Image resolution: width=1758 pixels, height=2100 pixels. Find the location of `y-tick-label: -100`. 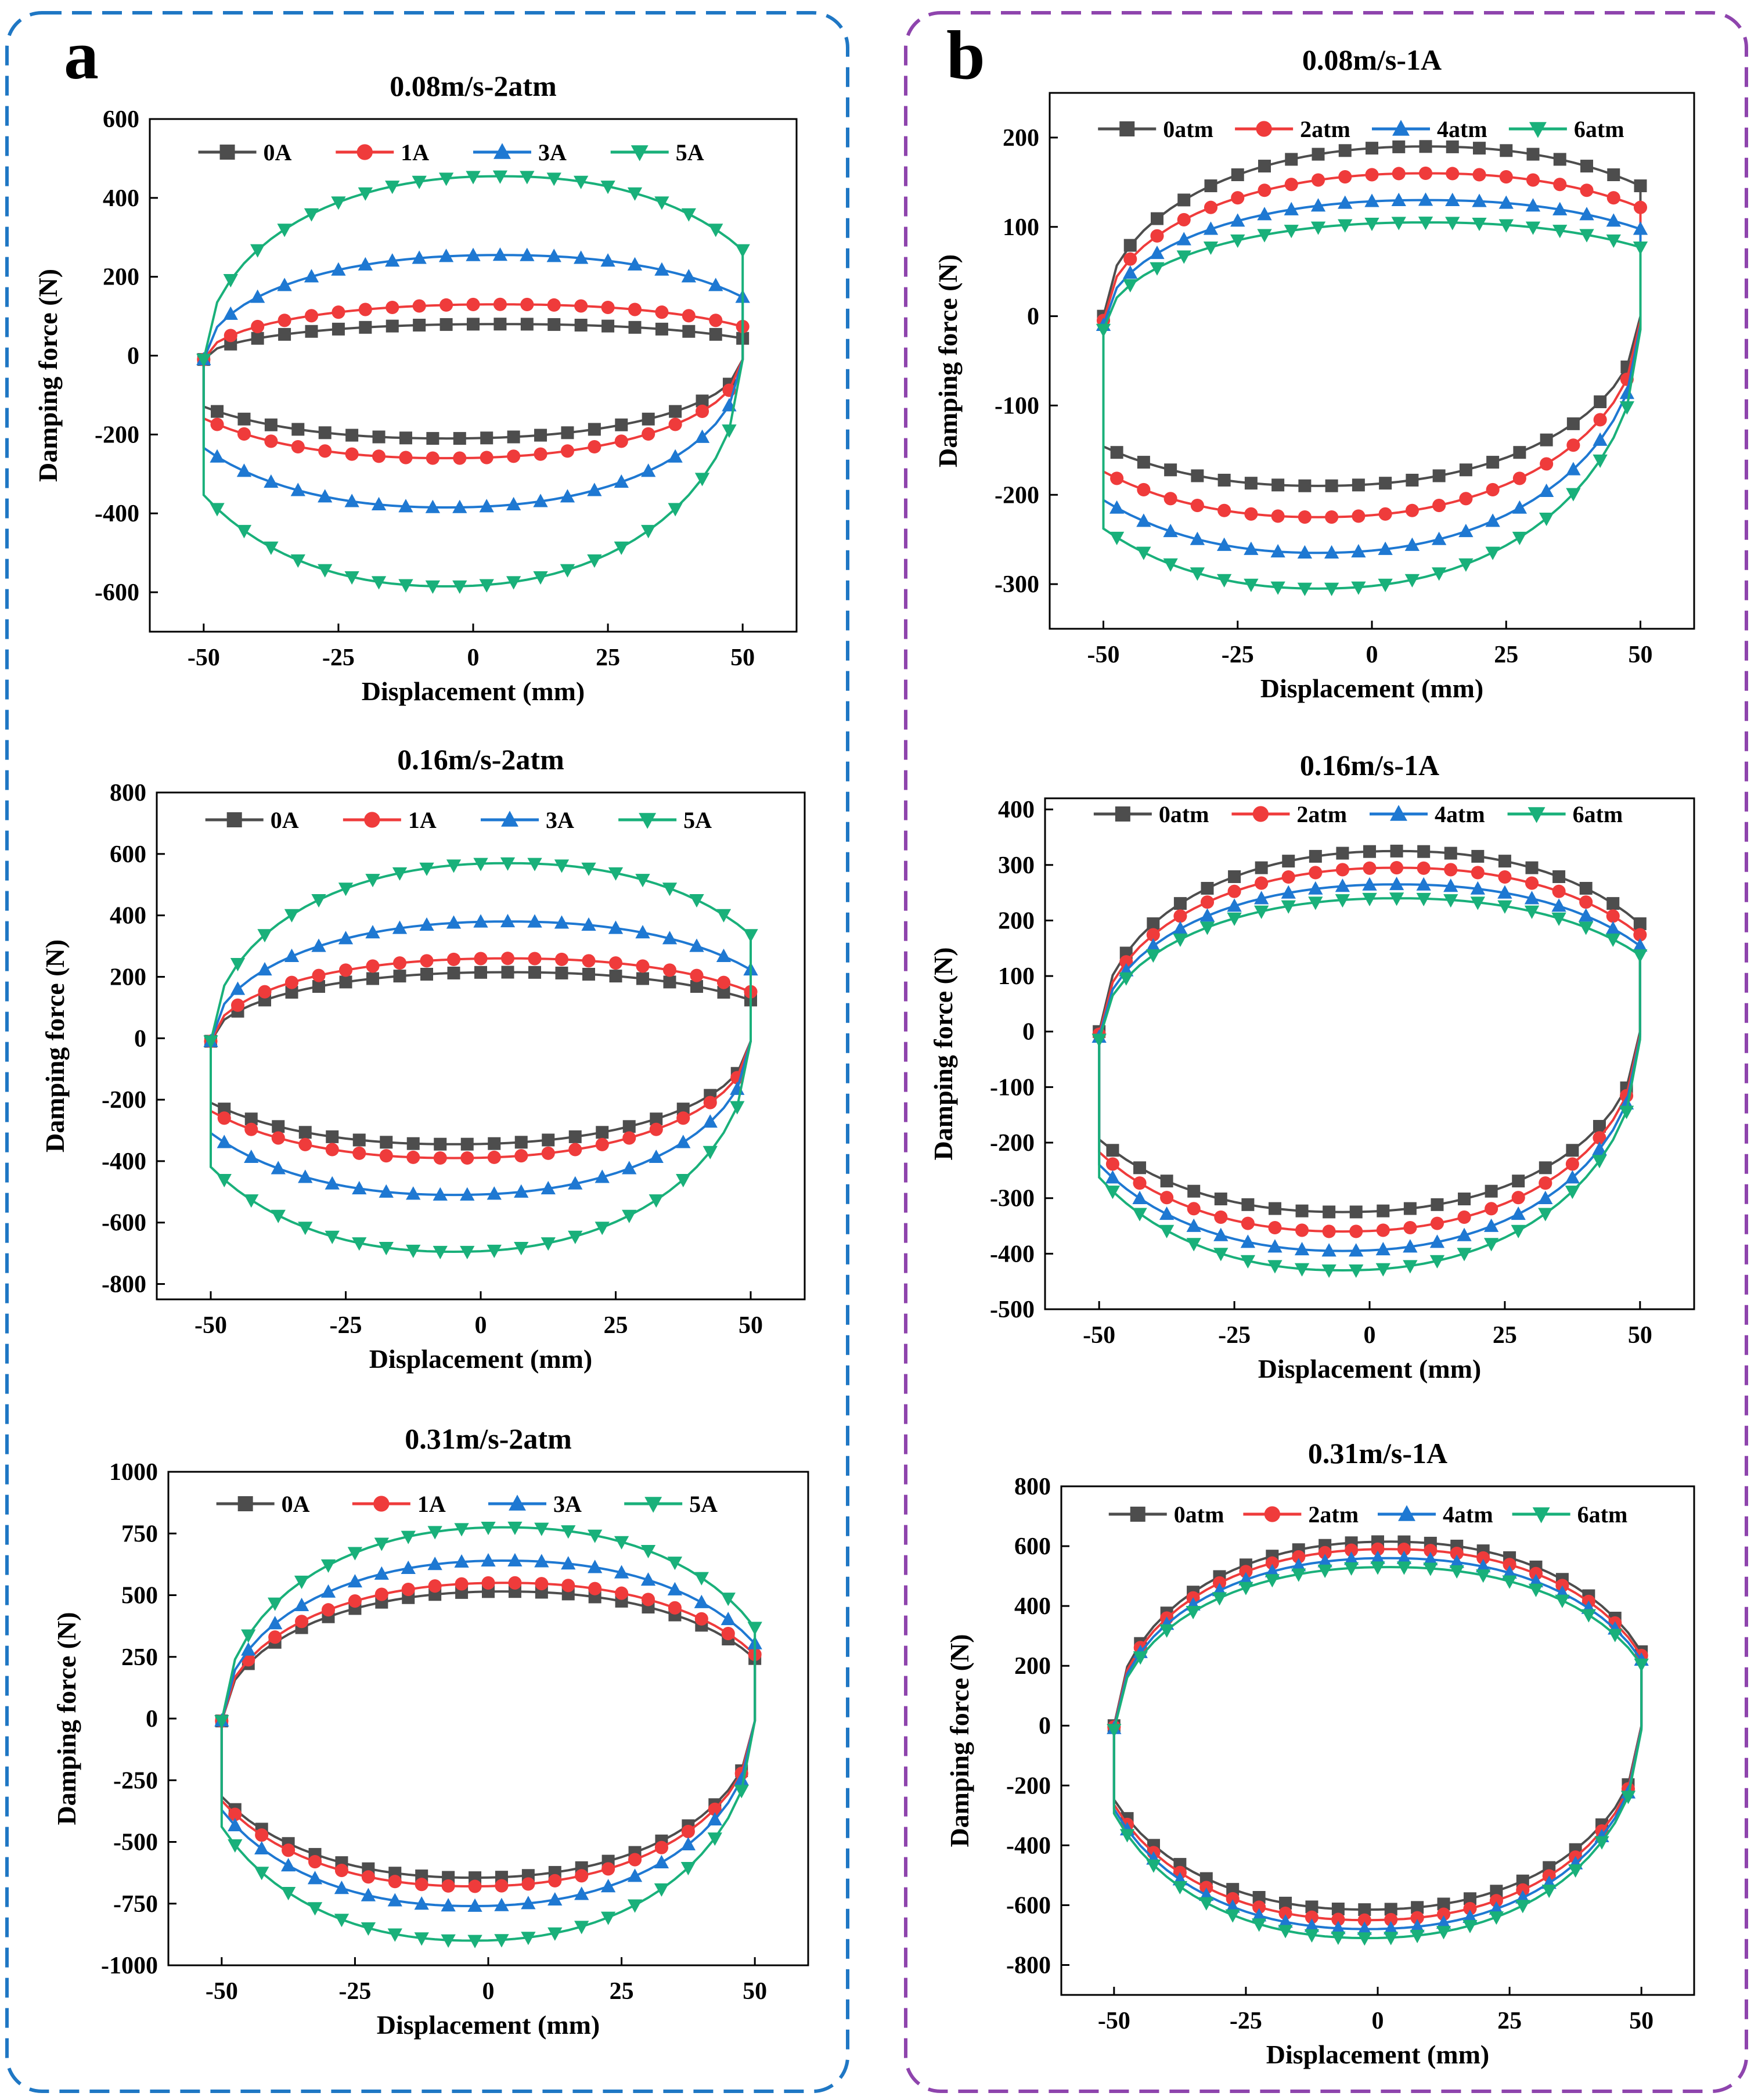

y-tick-label: -100 is located at coordinates (1013, 1088).